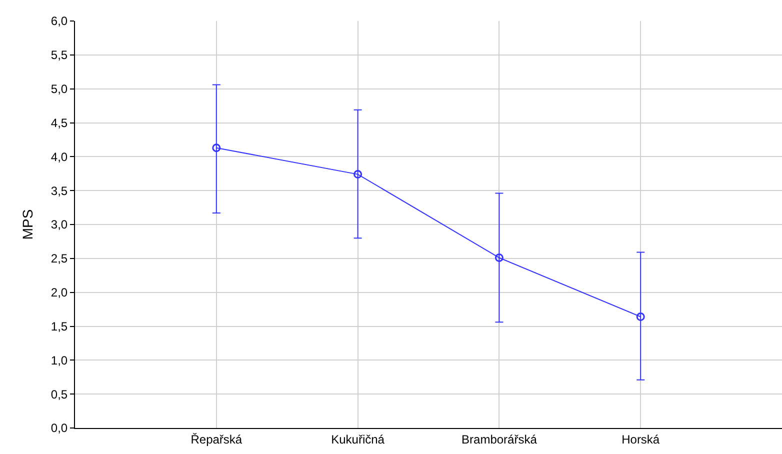  What do you see at coordinates (59, 326) in the screenshot?
I see `y-tick-label: 1,5` at bounding box center [59, 326].